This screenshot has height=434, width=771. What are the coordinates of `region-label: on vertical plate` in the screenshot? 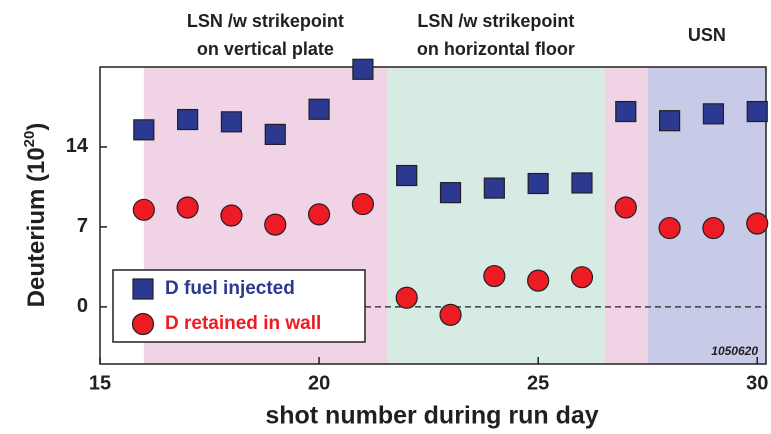 It's located at (265, 49).